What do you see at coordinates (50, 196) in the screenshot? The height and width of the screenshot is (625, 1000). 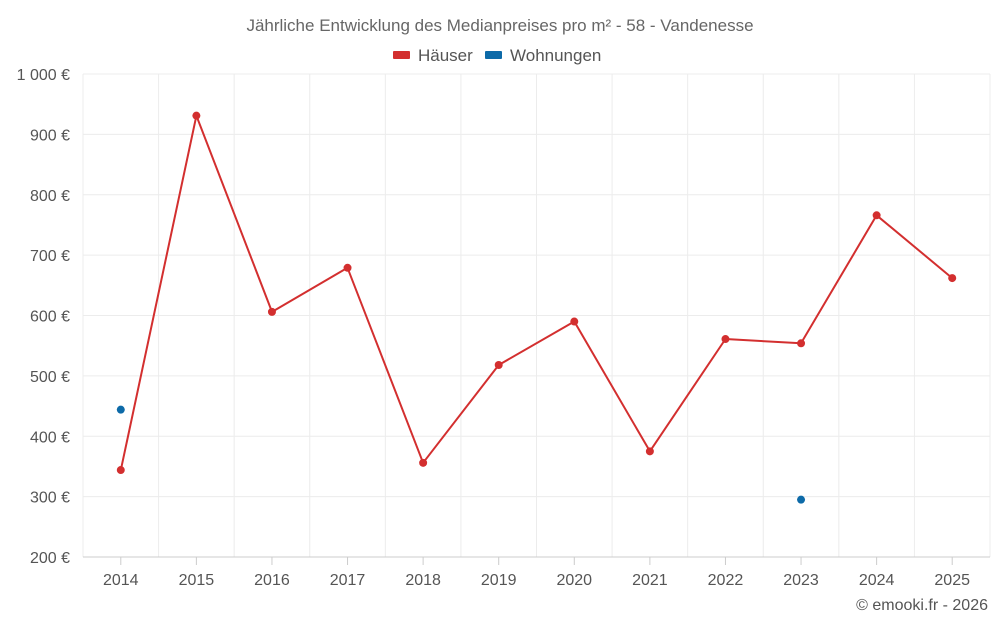 I see `y-tick-label: 800 €` at bounding box center [50, 196].